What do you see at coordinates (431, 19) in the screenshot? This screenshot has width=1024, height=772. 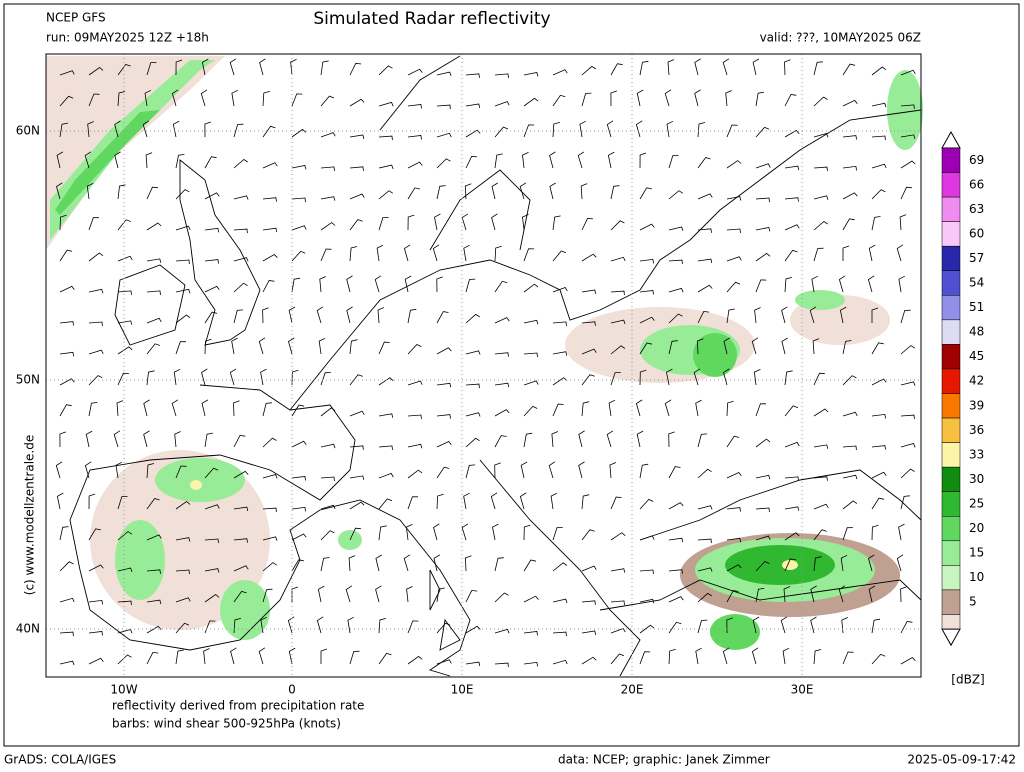 I see `title: Simulated Radar reflectivity` at bounding box center [431, 19].